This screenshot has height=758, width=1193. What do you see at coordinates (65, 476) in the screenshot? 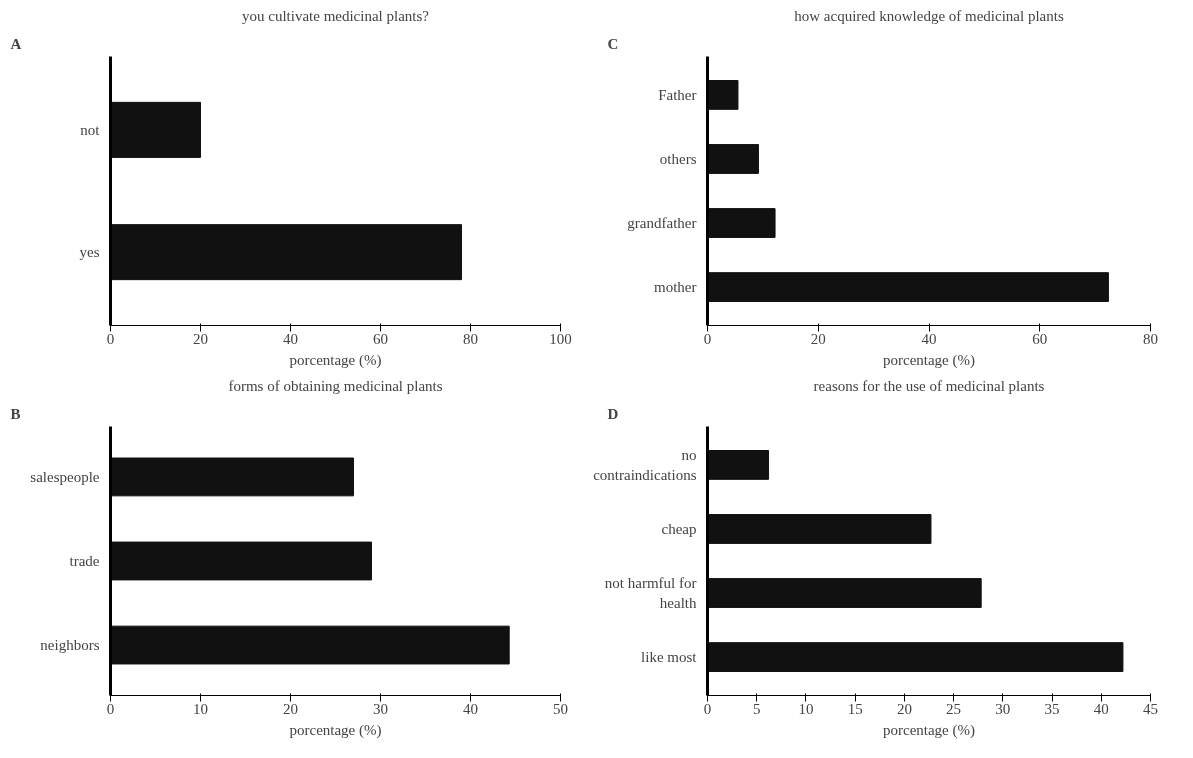
I see `y-tick-label: salespeople` at bounding box center [65, 476].